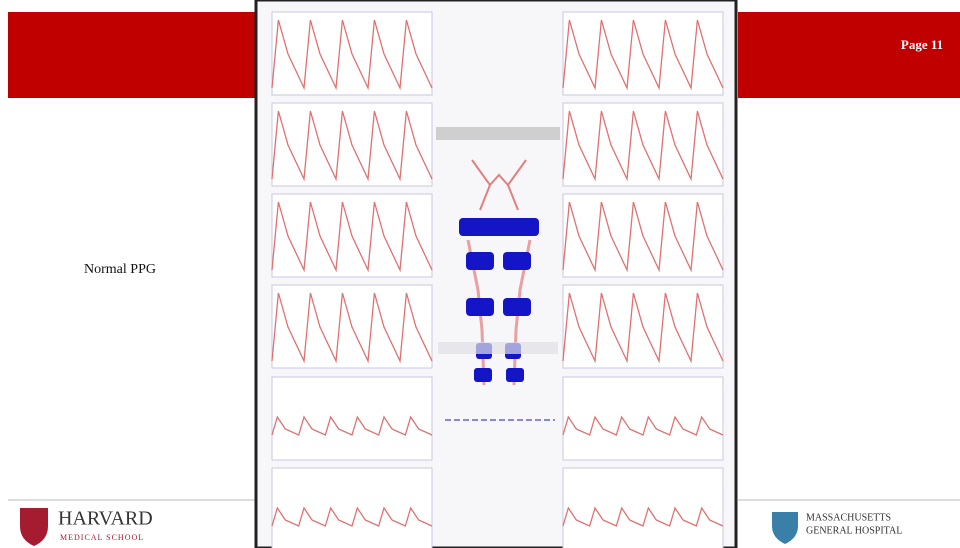  Describe the element at coordinates (785, 528) in the screenshot. I see `mgh-shield` at that location.